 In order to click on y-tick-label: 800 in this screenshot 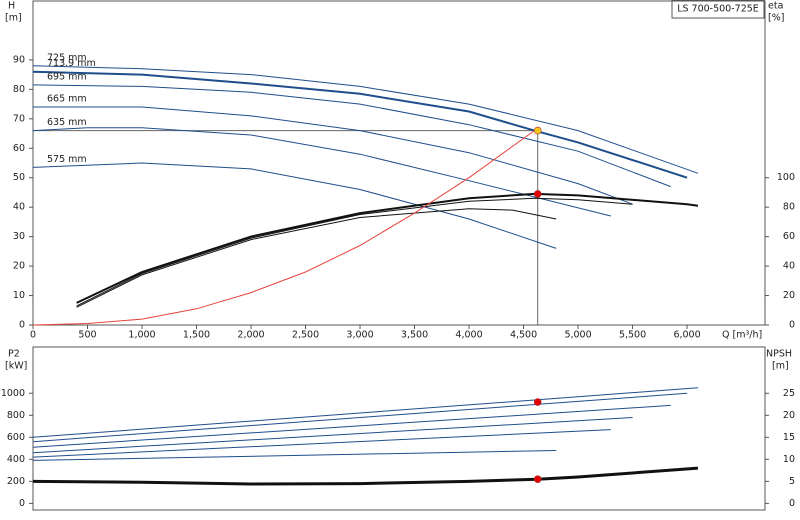, I will do `click(16, 415)`.